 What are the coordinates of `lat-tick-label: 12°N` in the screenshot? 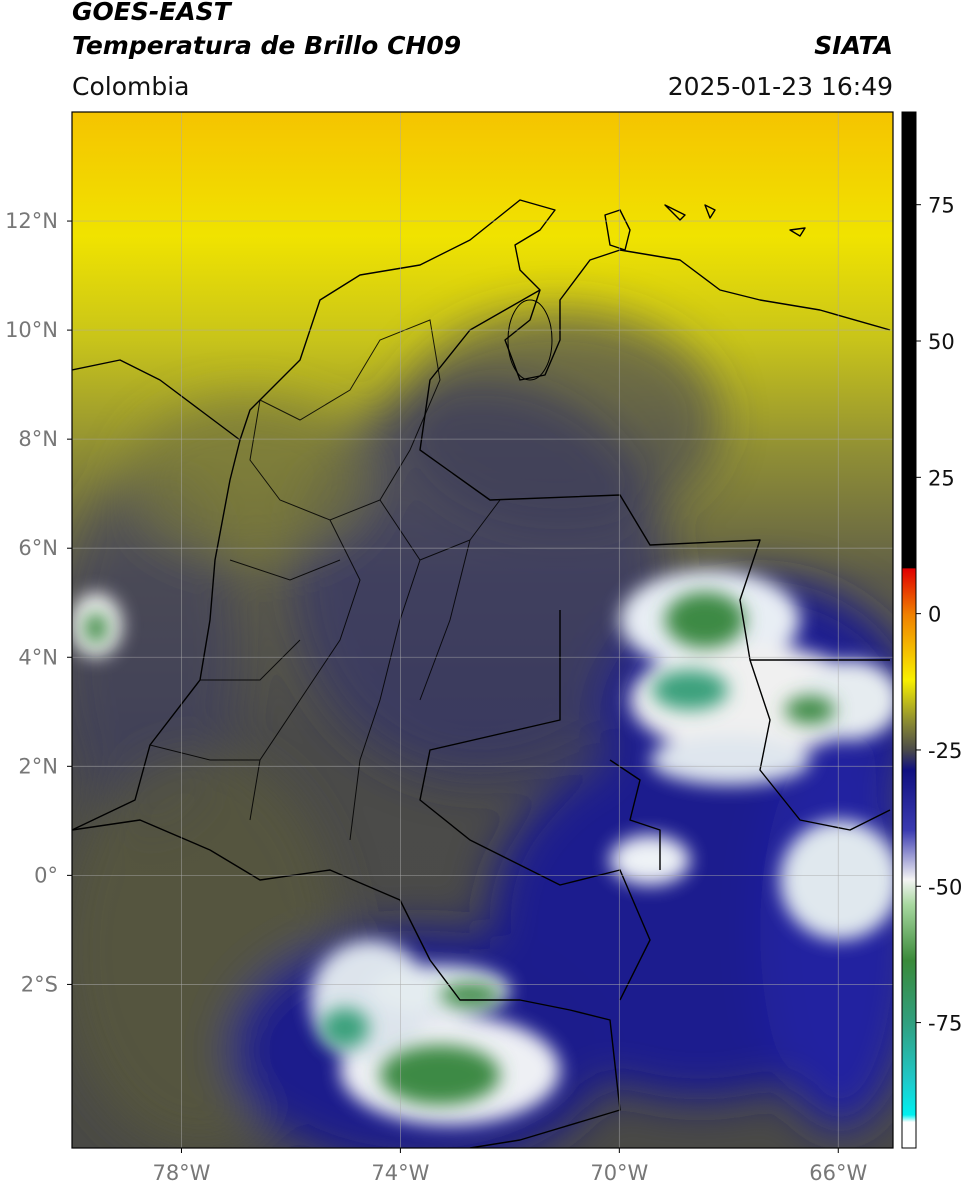 It's located at (31, 221).